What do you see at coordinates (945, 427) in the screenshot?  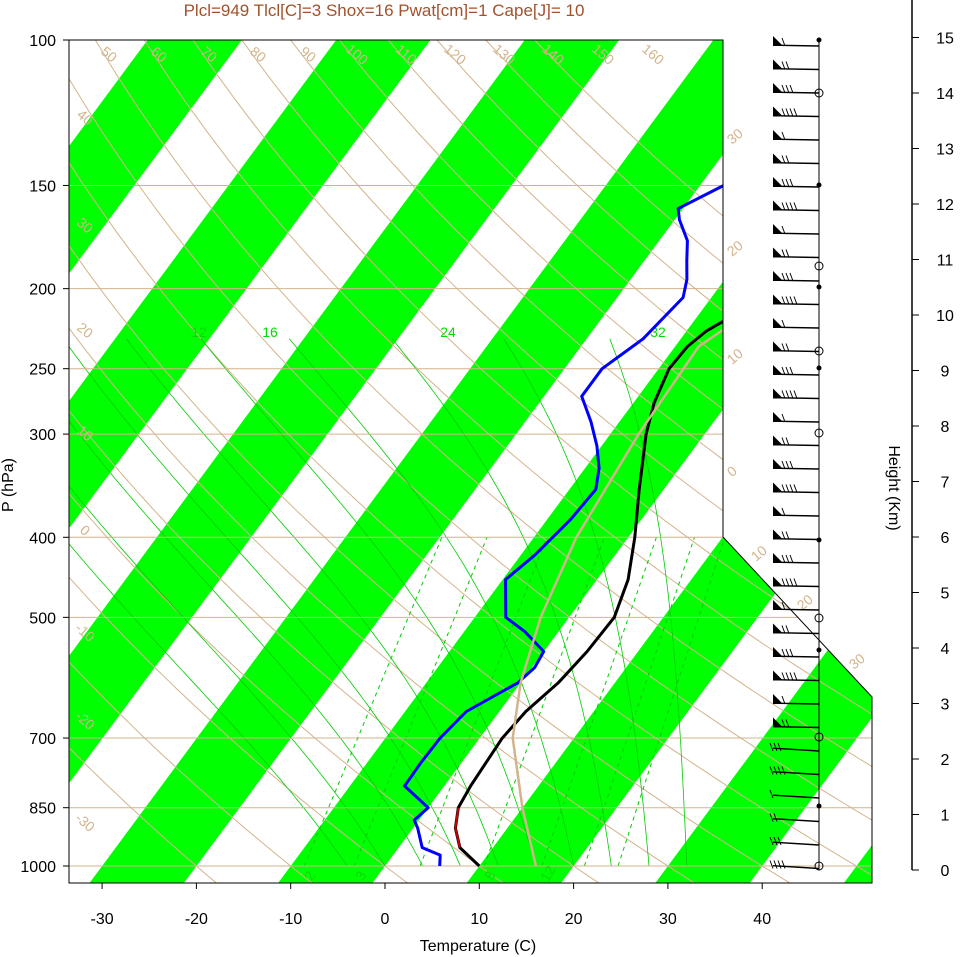 I see `height-tick-label: 8` at bounding box center [945, 427].